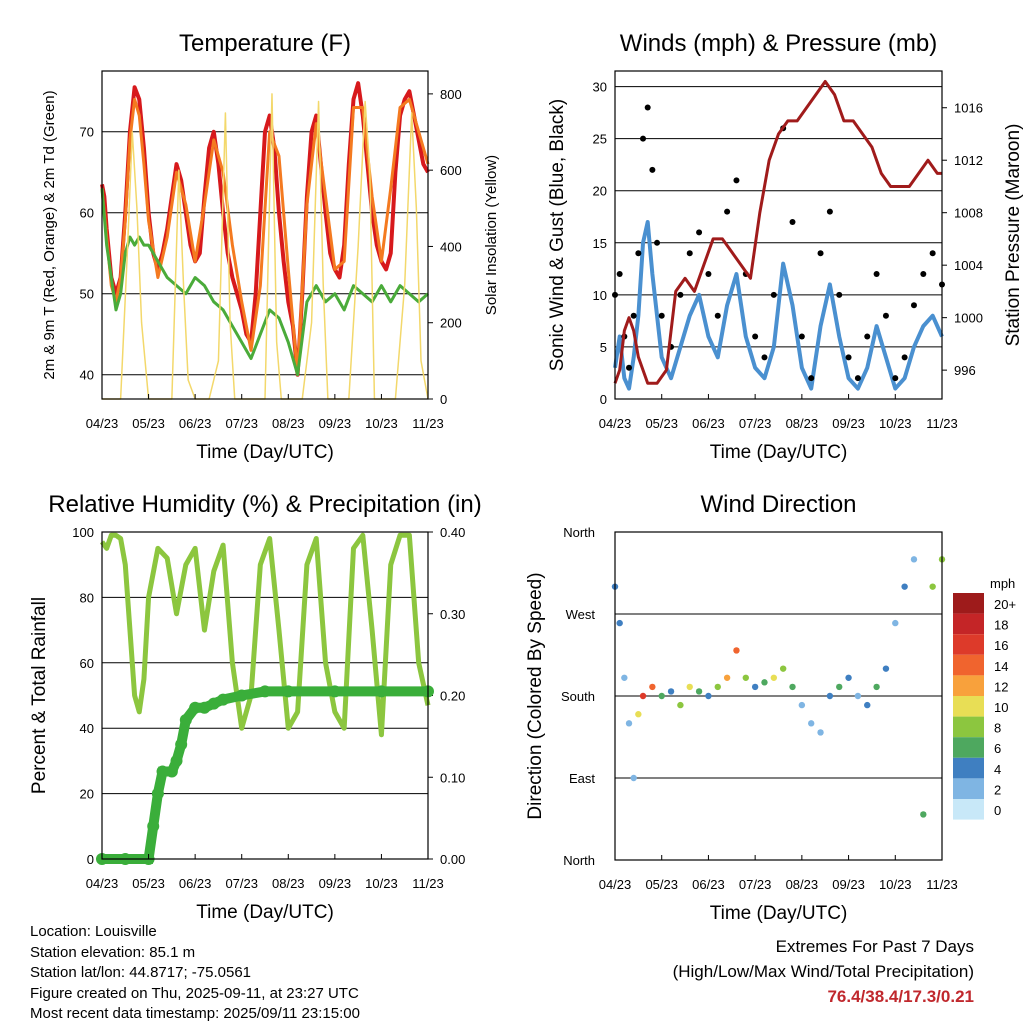 This screenshot has height=1025, width=1024. What do you see at coordinates (1001, 645) in the screenshot?
I see `legend-label: 16` at bounding box center [1001, 645].